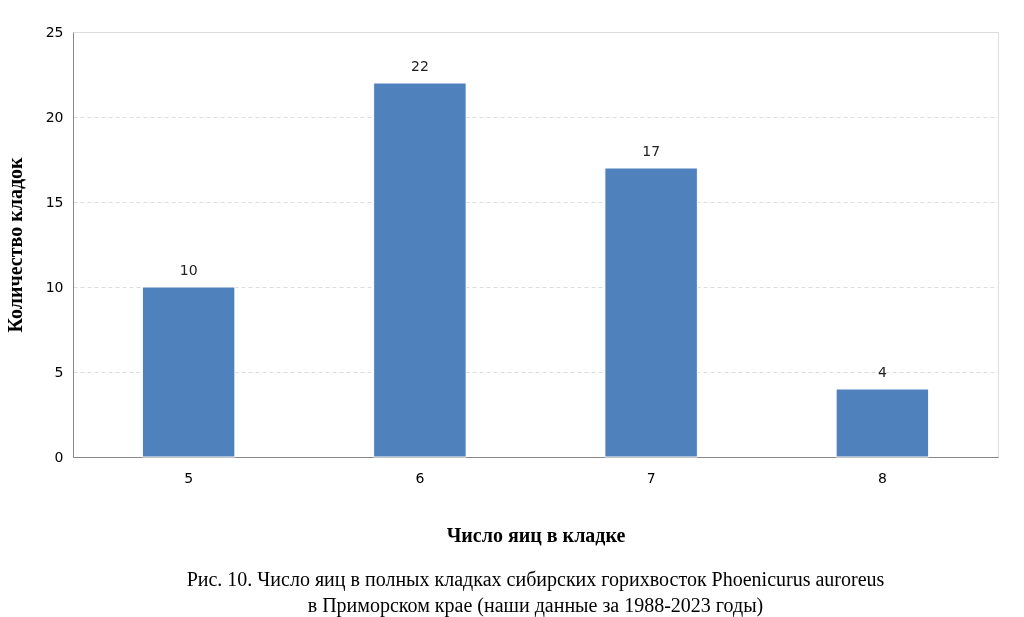 This screenshot has height=617, width=1024. What do you see at coordinates (536, 534) in the screenshot?
I see `x-axis-title: Число яиц в кладке` at bounding box center [536, 534].